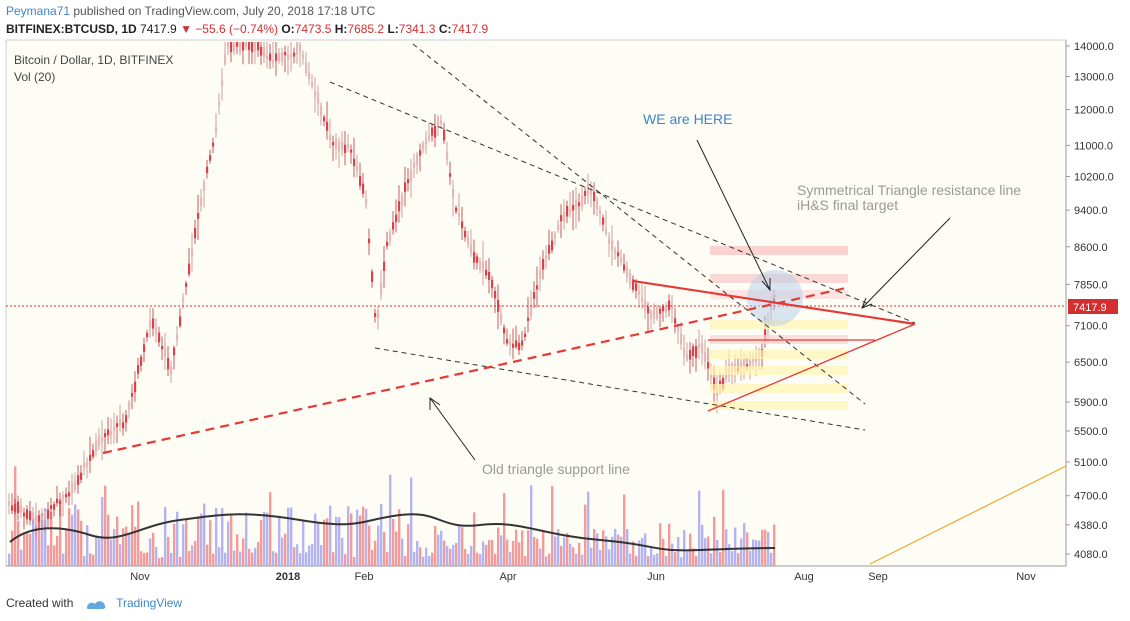  I want to click on author-link: Peymana71, so click(38, 11).